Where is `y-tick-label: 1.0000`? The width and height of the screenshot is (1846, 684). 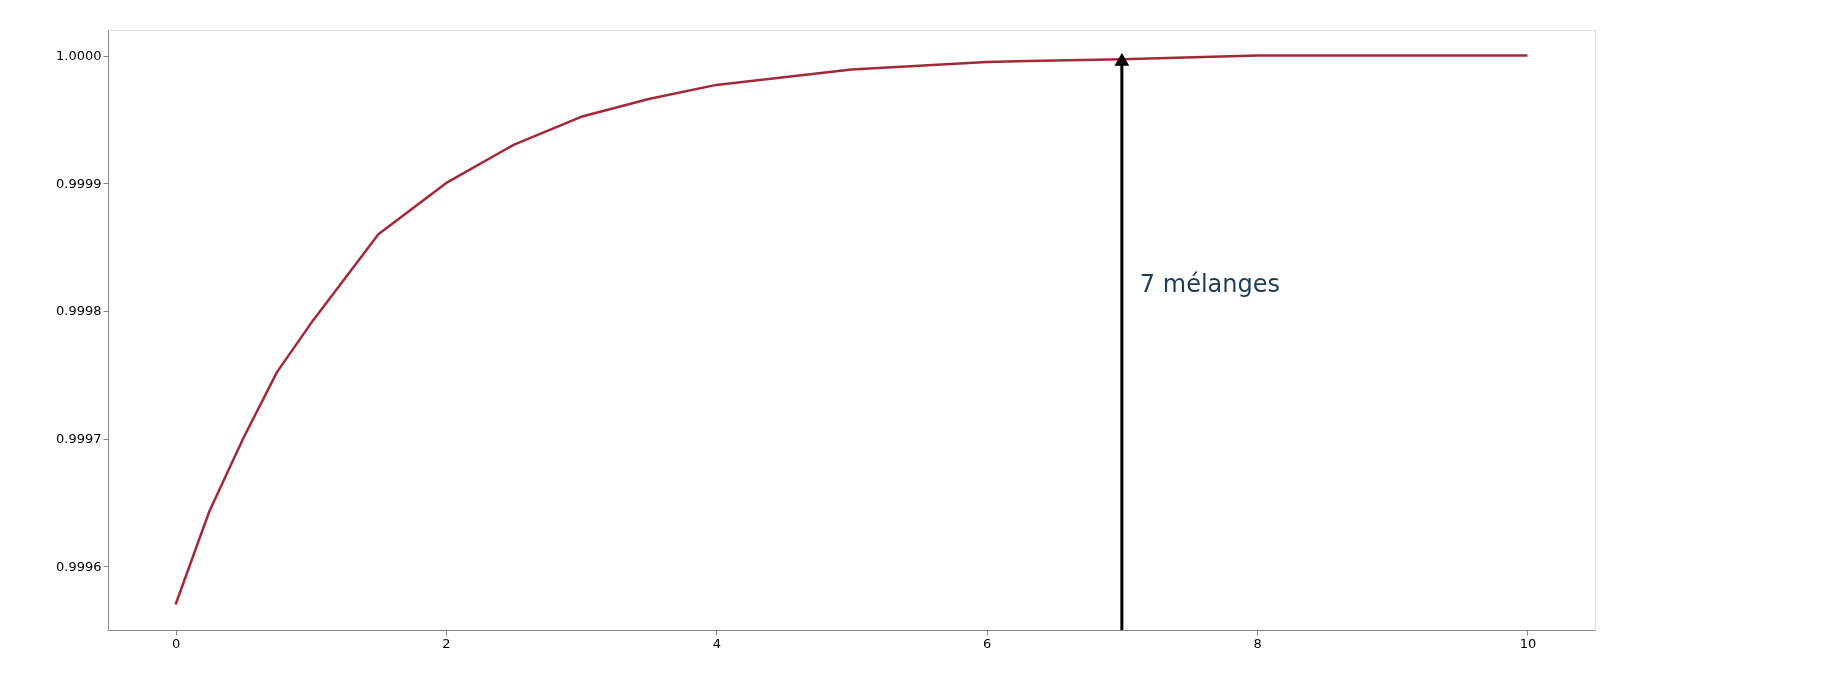 y-tick-label: 1.0000 is located at coordinates (79, 56).